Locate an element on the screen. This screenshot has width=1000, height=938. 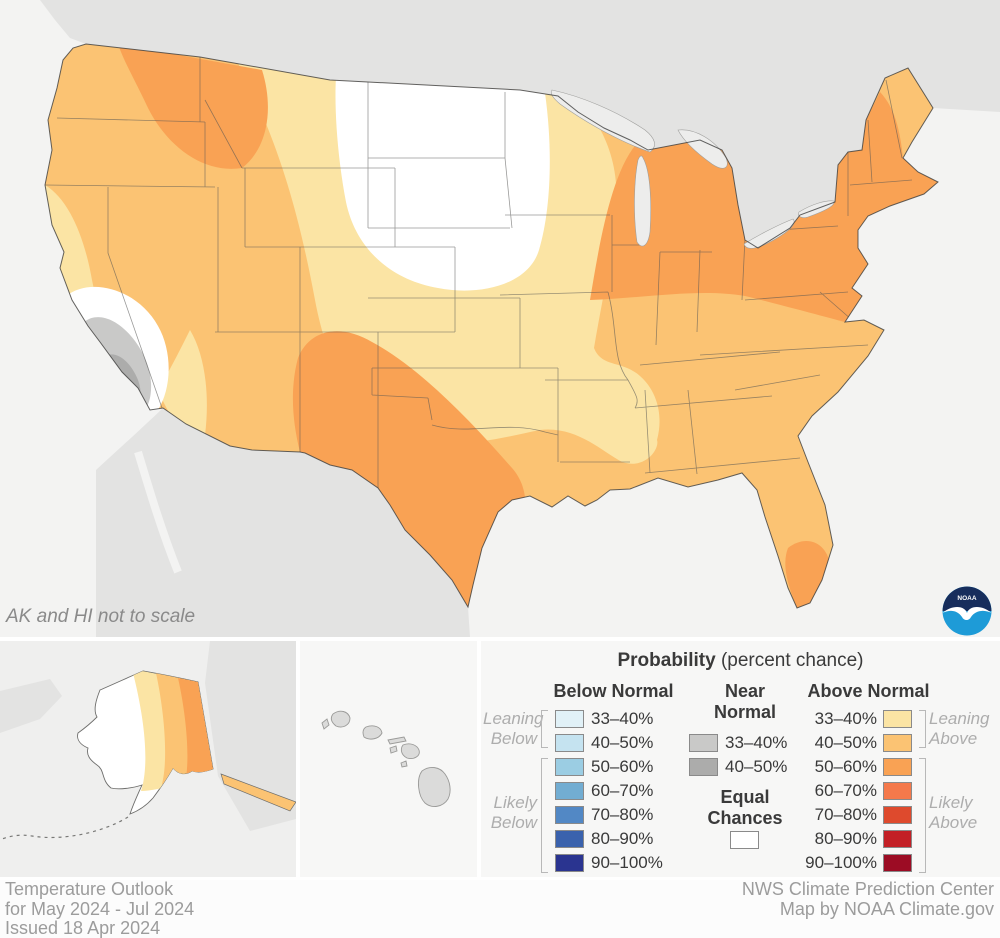
region-above-50-60-southwest-texas is located at coordinates (409, 469).